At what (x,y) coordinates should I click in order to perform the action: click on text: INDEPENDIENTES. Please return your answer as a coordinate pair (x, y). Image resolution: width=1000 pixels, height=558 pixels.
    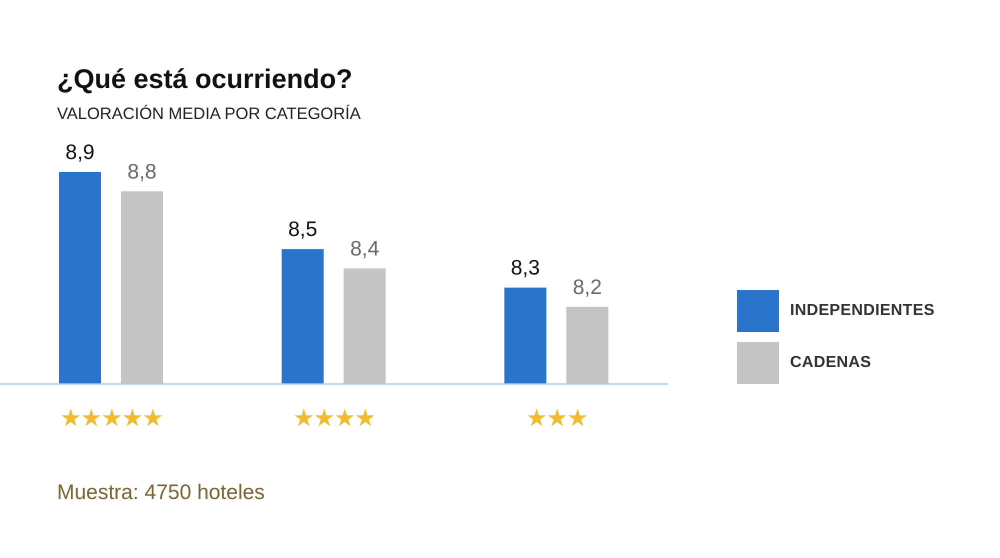
    Looking at the image, I should click on (862, 311).